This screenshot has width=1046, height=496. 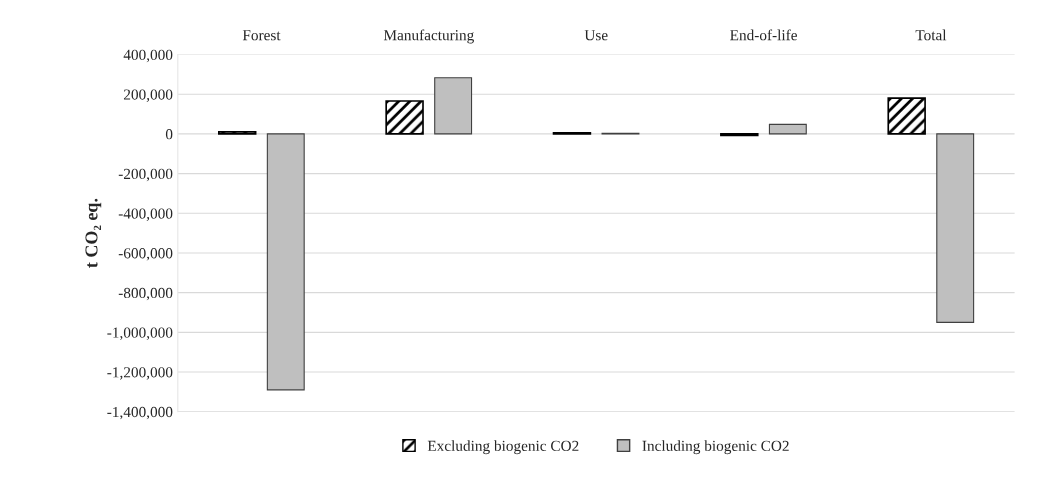 I want to click on y-tick-label: -1,200,000, so click(x=140, y=373).